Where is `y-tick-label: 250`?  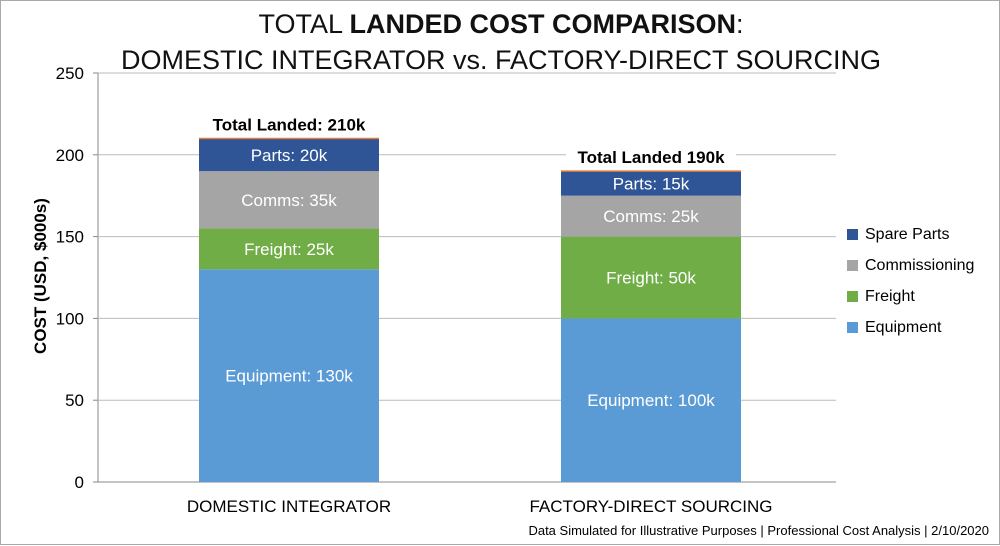
y-tick-label: 250 is located at coordinates (70, 73).